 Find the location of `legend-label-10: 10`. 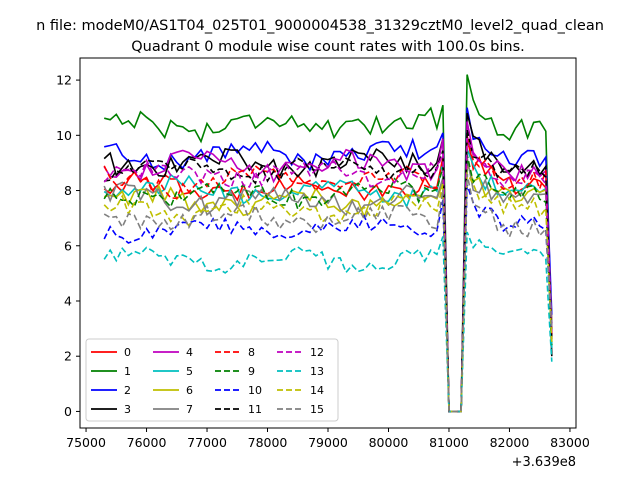

legend-label-10: 10 is located at coordinates (255, 390).